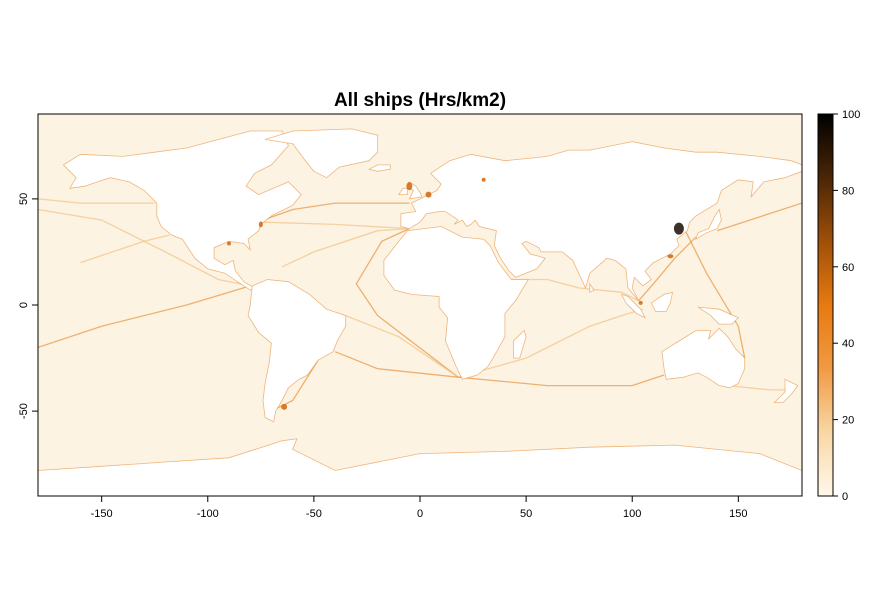  I want to click on land-sri-lanka, so click(592, 287).